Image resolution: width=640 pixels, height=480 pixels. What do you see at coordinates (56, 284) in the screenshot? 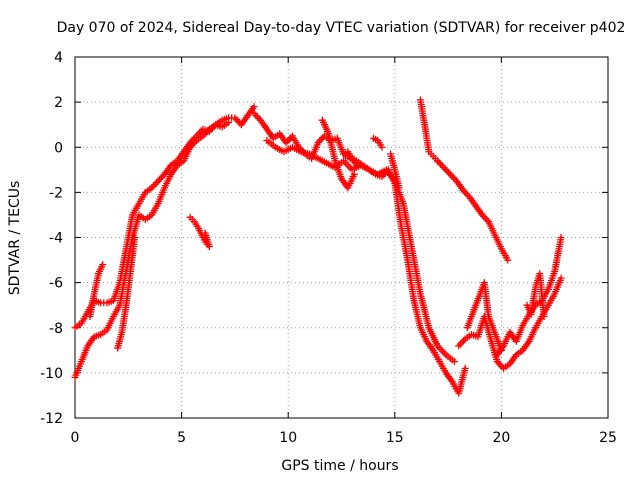
I see `y-tick-label: -6` at bounding box center [56, 284].